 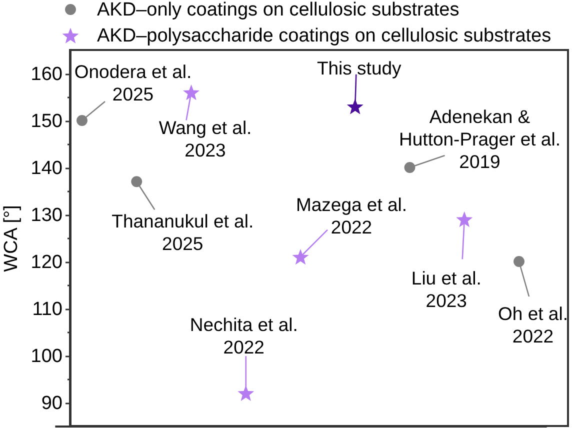 What do you see at coordinates (133, 82) in the screenshot?
I see `annotation: Onodera et al. 2025` at bounding box center [133, 82].